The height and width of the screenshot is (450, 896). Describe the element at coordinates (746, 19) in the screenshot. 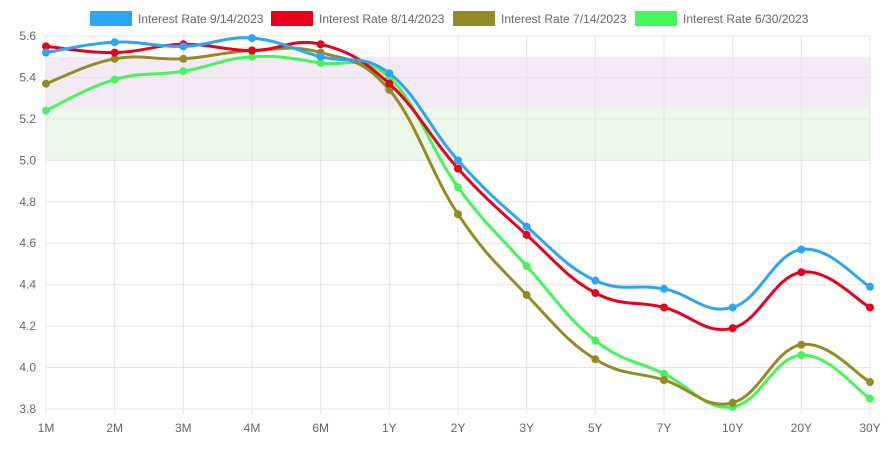

I see `legend-label: Interest Rate 6/30/2023` at that location.